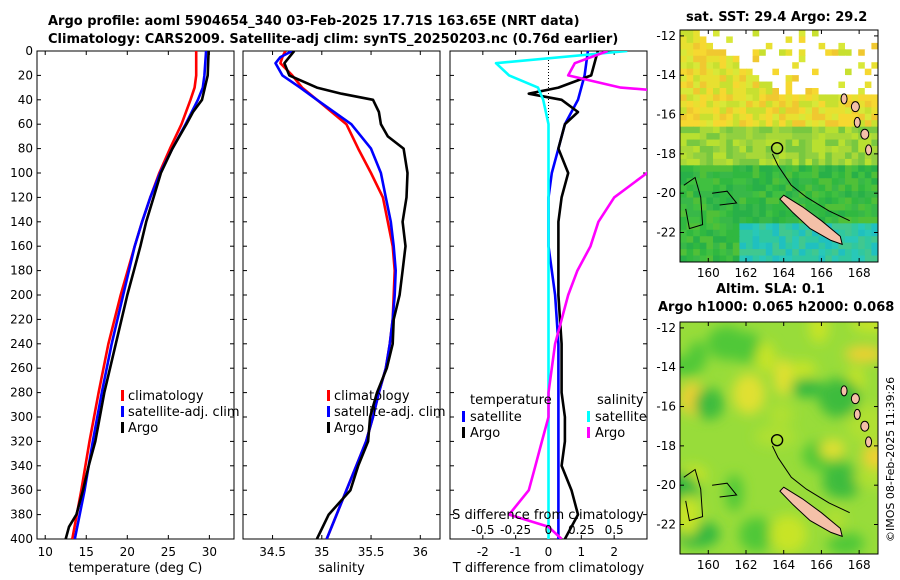 This screenshot has height=580, width=900. I want to click on series-line, so click(577, 295).